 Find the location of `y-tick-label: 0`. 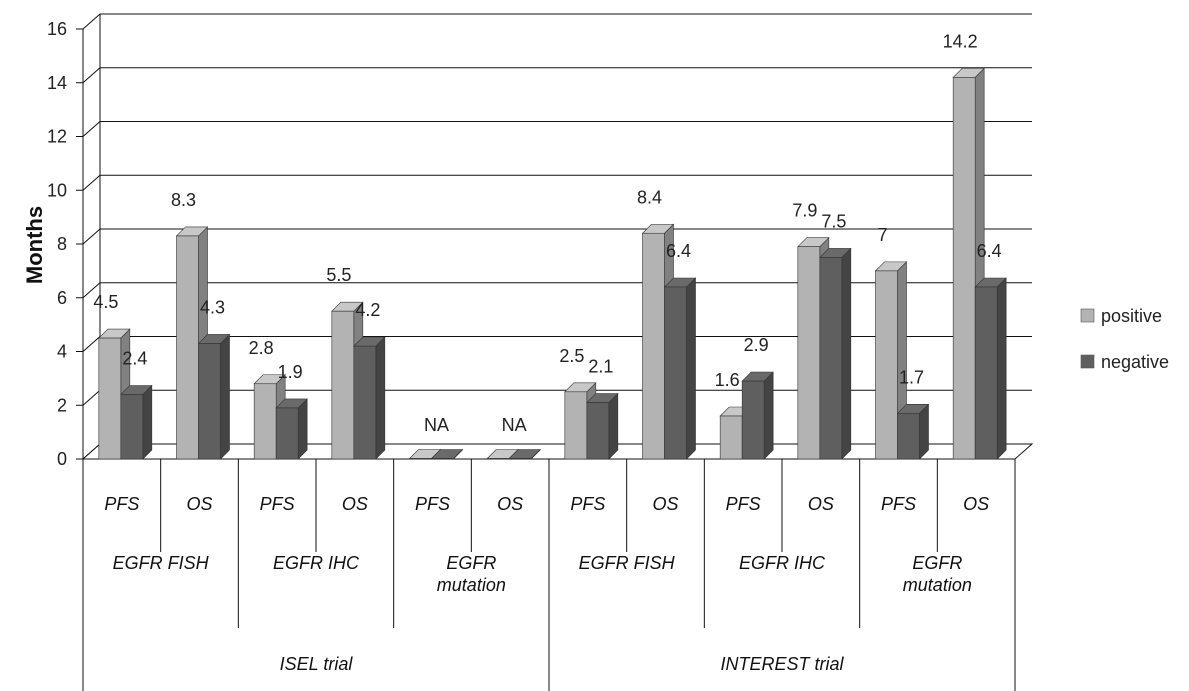

y-tick-label: 0 is located at coordinates (62, 459).